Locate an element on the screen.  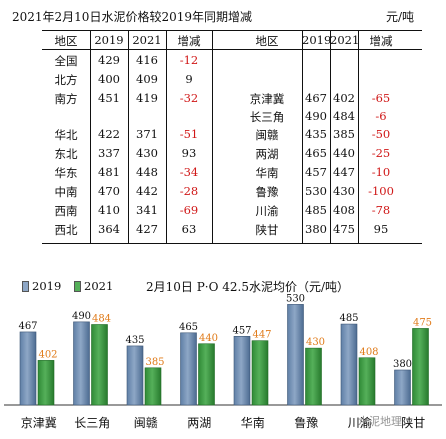
right-table-cell: 430 is located at coordinates (344, 191).